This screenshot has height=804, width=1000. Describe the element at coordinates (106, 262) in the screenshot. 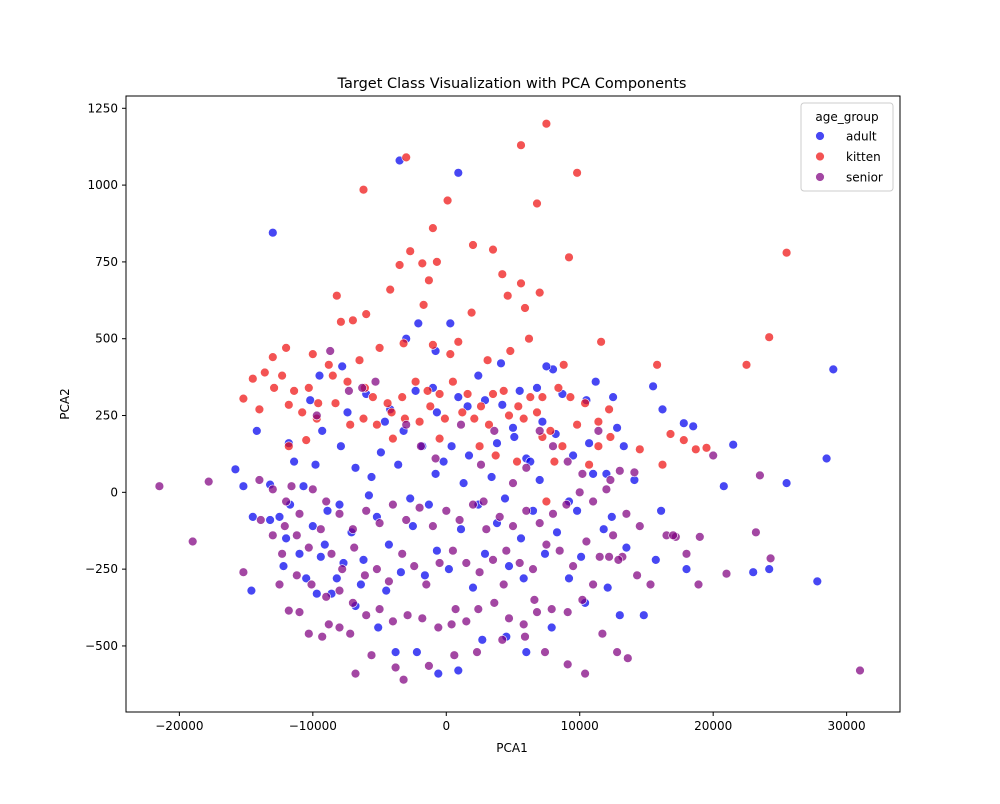

I see `y-tick-label: 750` at that location.